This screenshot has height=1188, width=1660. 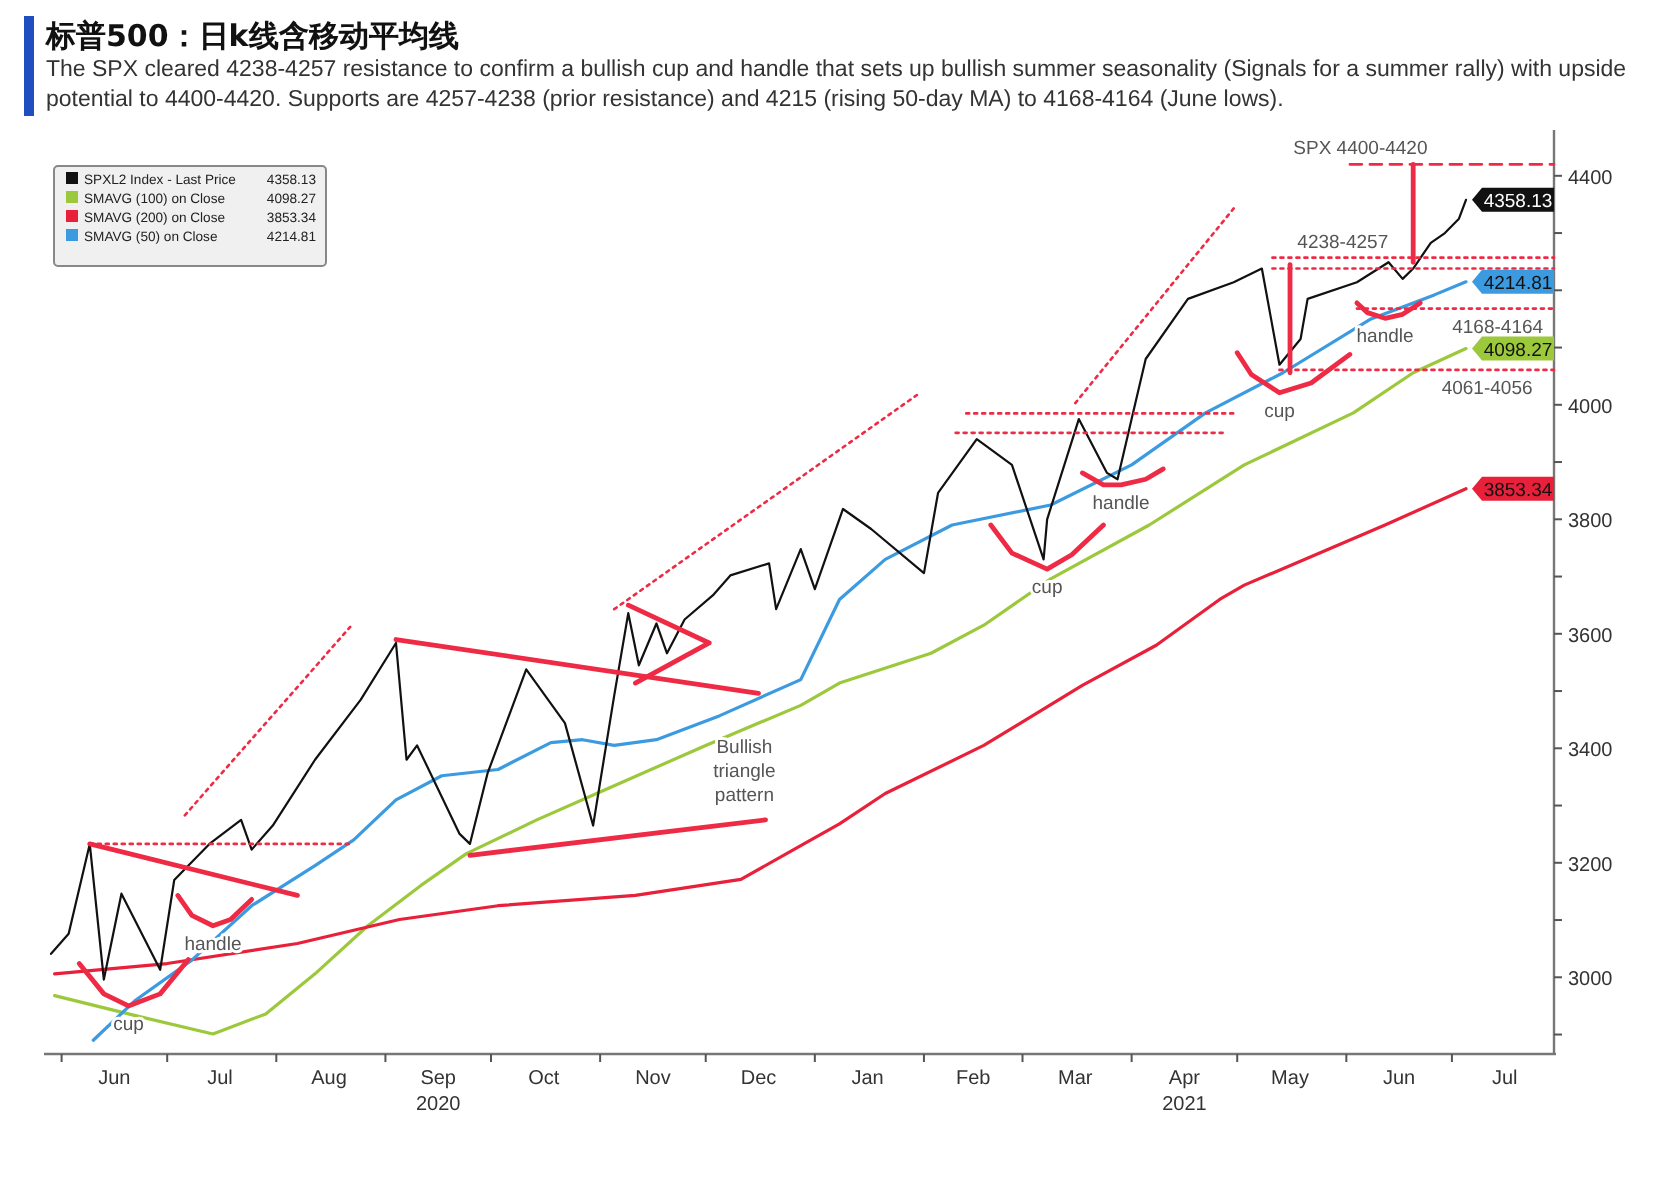 I want to click on data-label: 4214.81, so click(x=1518, y=283).